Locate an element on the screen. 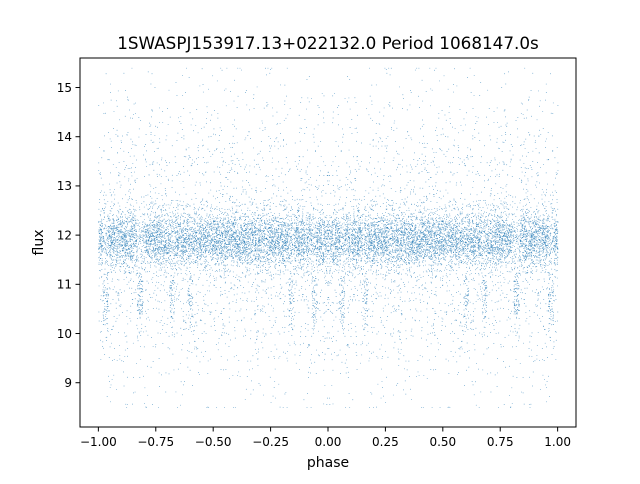 The width and height of the screenshot is (640, 484). x-tick-label: −1.00 is located at coordinates (98, 442).